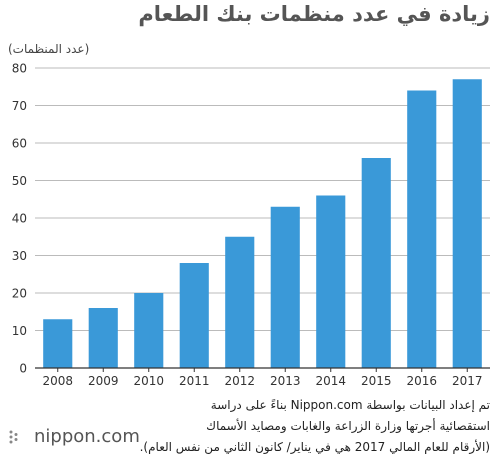 The image size is (500, 458). I want to click on y-axis-unit-label: (عدد المنظمات), so click(49, 49).